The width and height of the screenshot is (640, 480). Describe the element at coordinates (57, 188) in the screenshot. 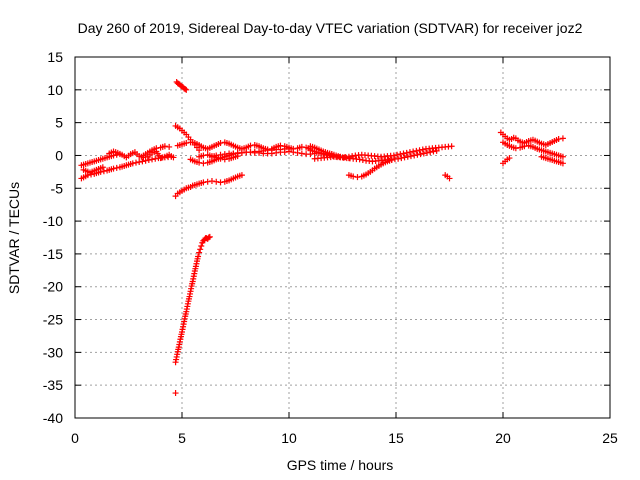

I see `y-tick-label: -5` at that location.